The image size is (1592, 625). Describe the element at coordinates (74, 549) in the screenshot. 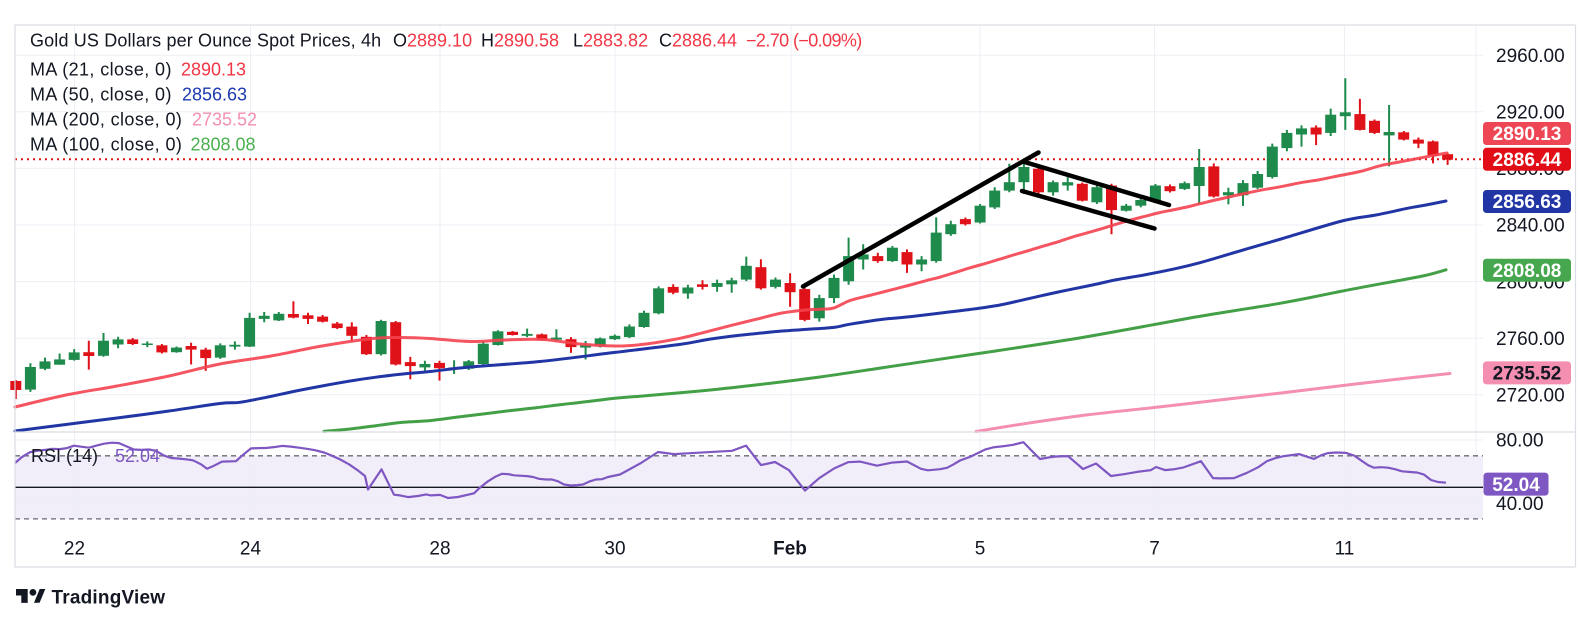

I see `svg-text: 22` at that location.